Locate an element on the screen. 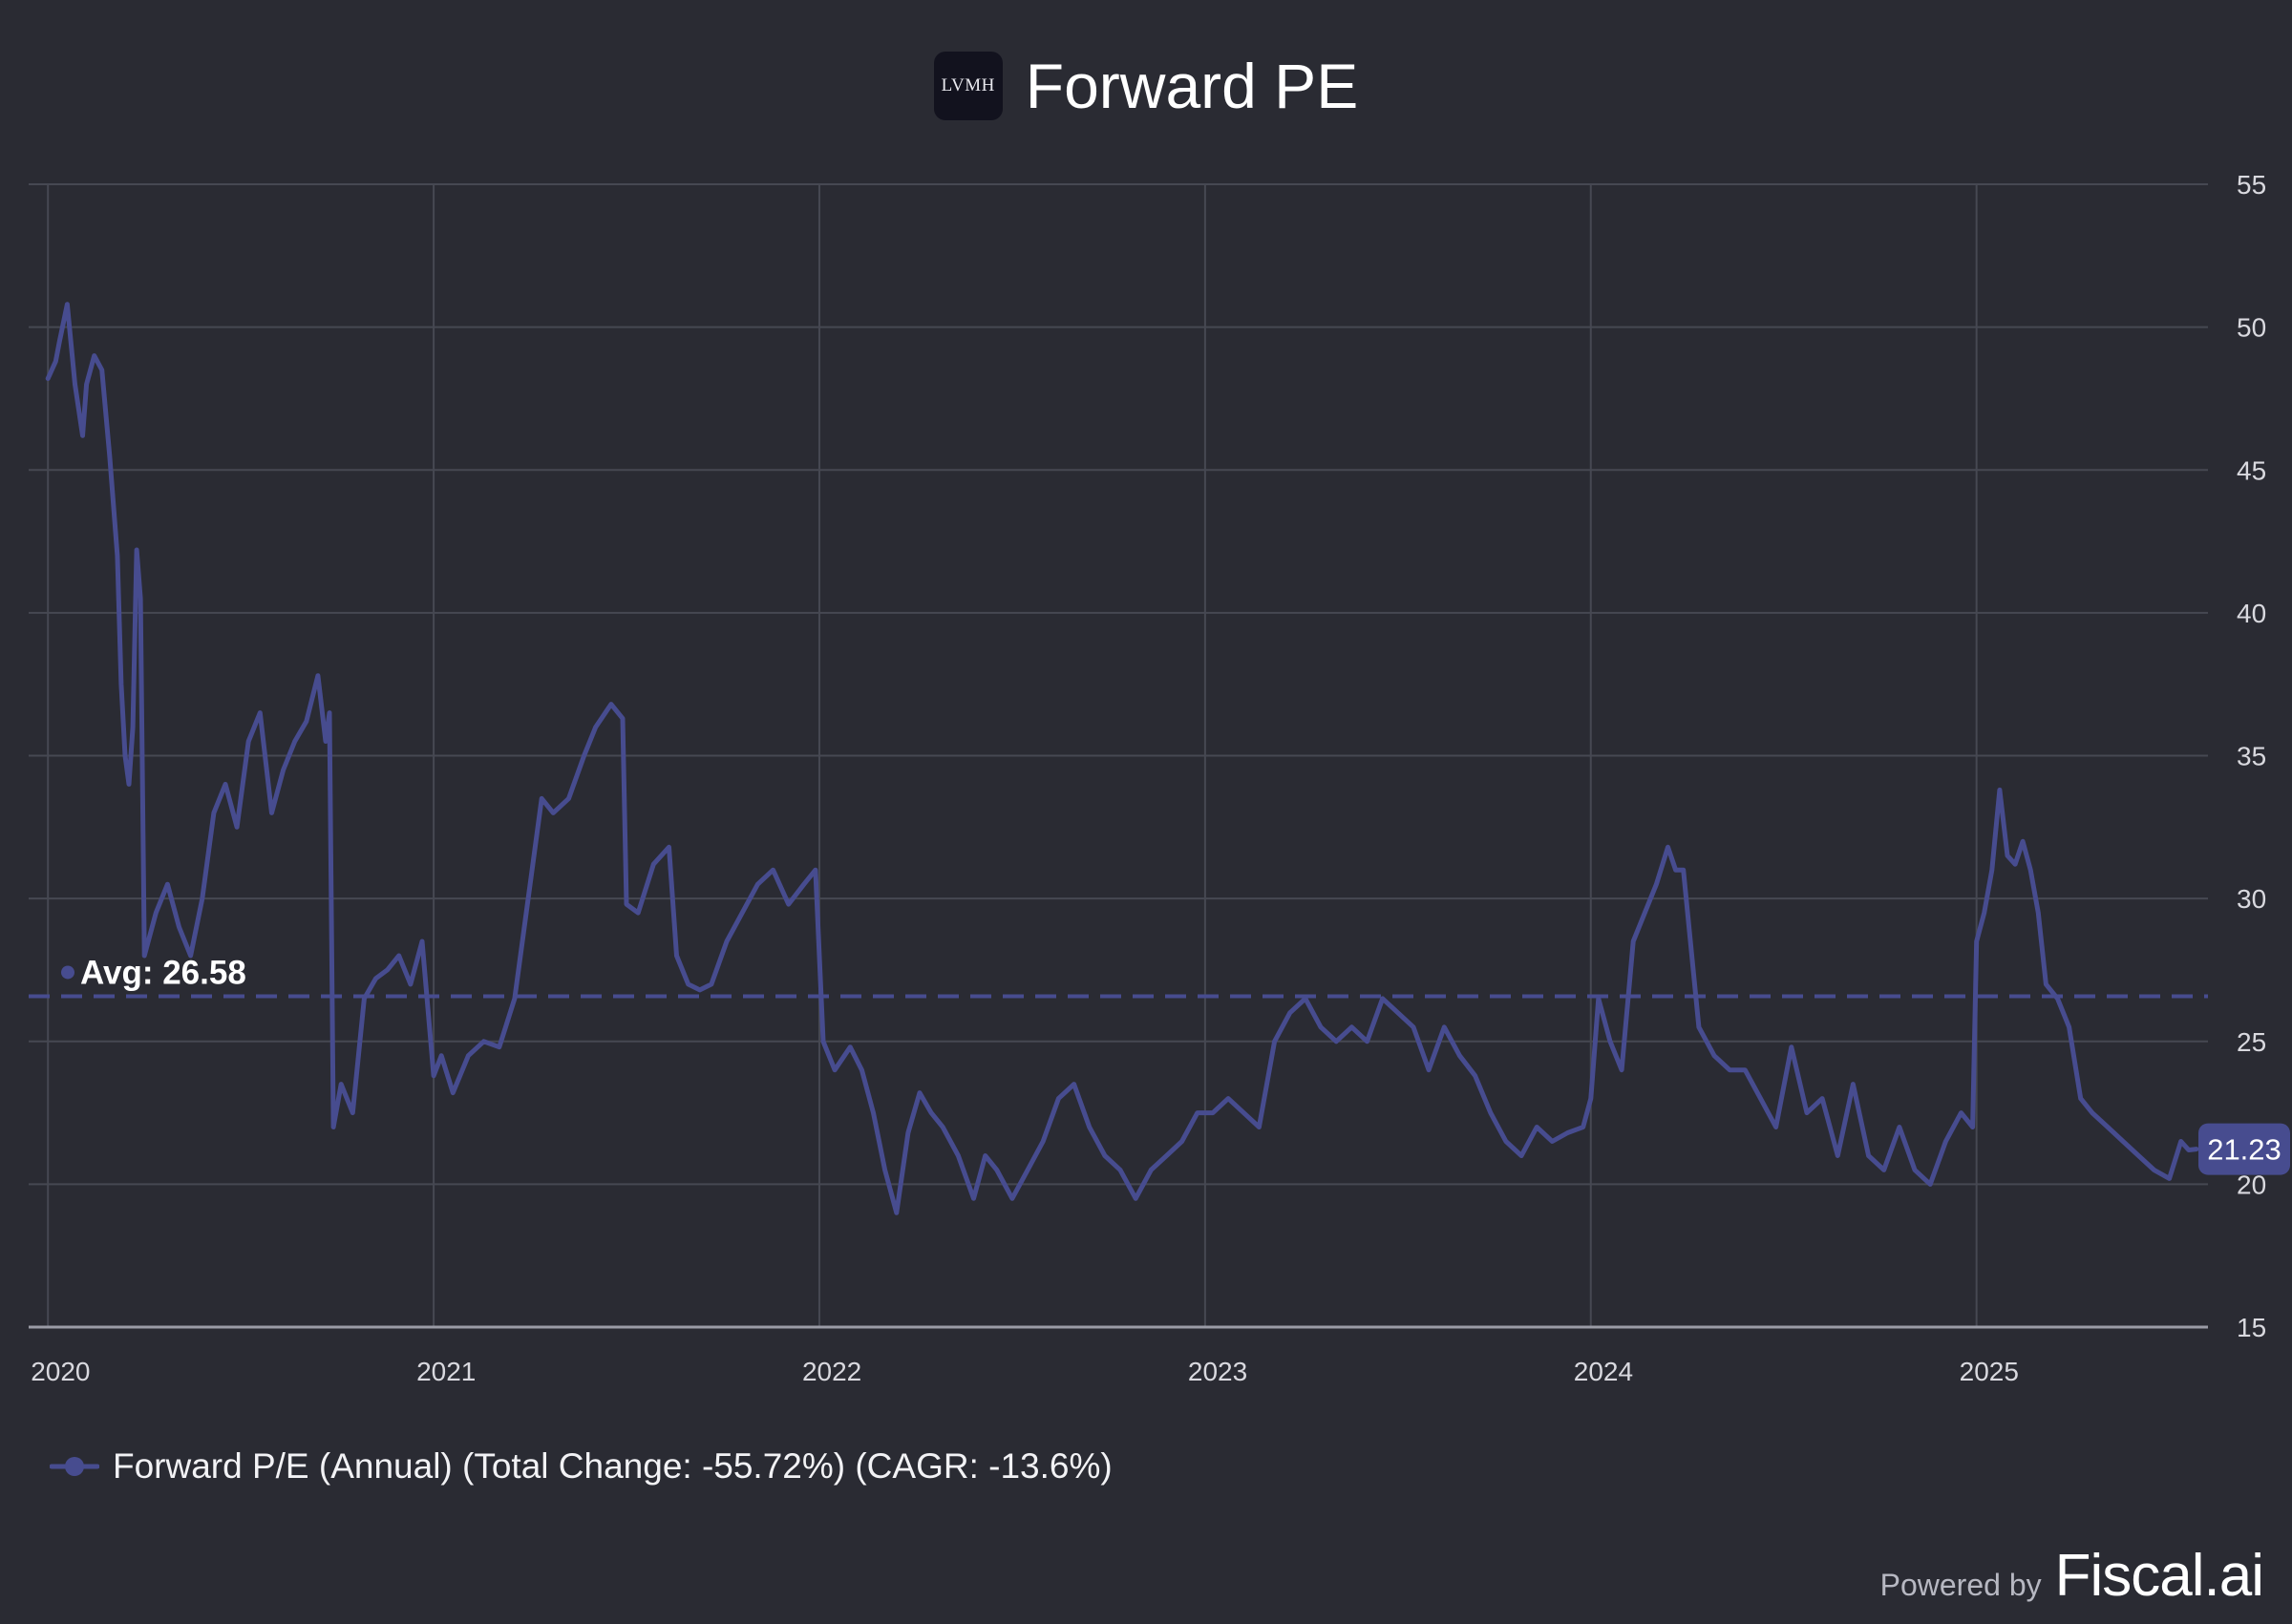  y-tick-label-15: 15 is located at coordinates (2251, 1327).